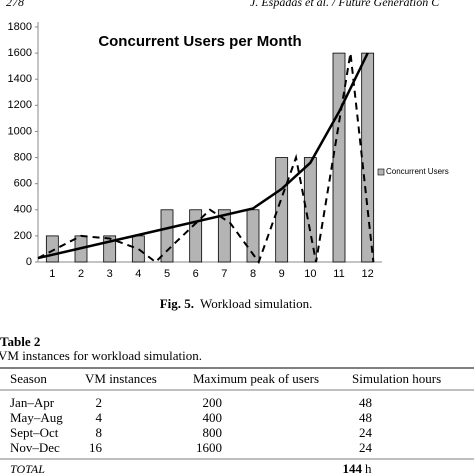 The height and width of the screenshot is (475, 474). What do you see at coordinates (282, 274) in the screenshot?
I see `x-tick-label: 9` at bounding box center [282, 274].